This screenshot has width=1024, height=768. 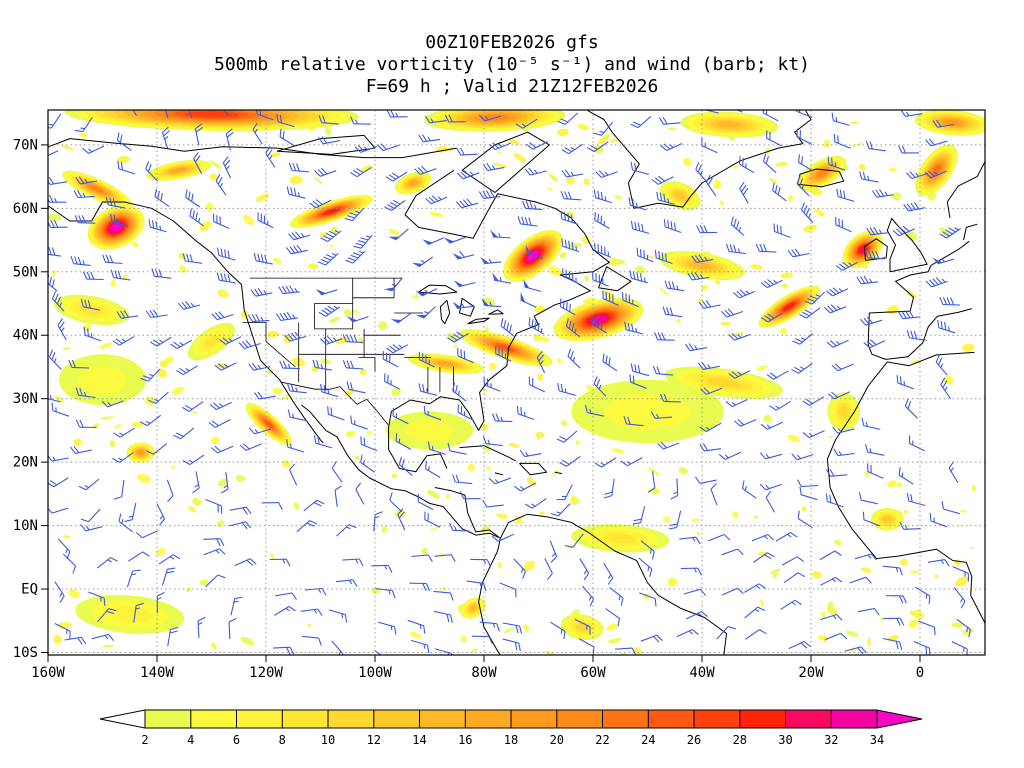 What do you see at coordinates (144, 740) in the screenshot?
I see `colorbar-label: 2` at bounding box center [144, 740].